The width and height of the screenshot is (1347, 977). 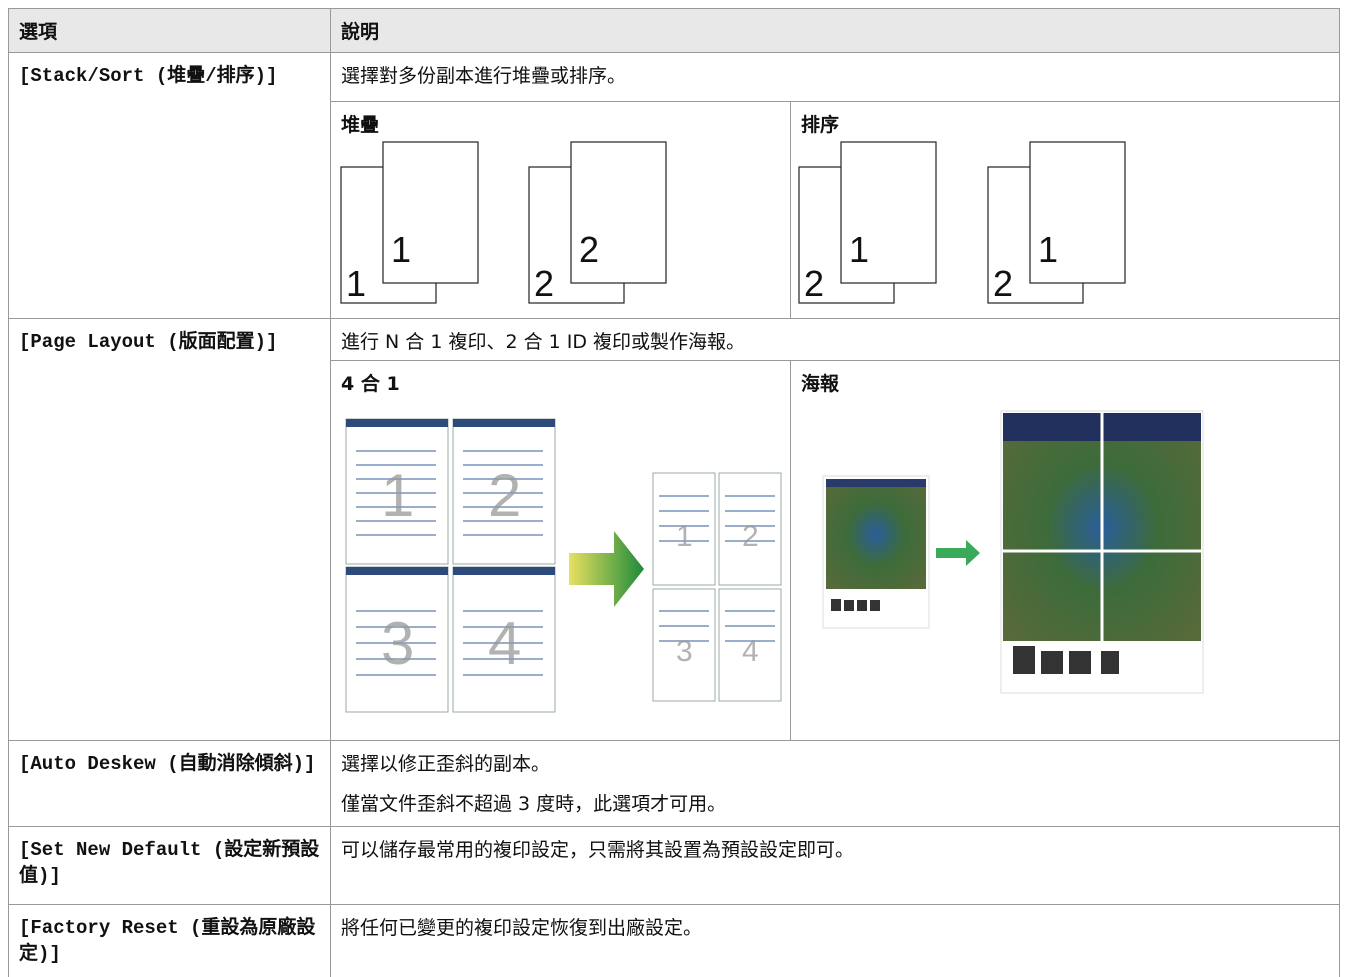 What do you see at coordinates (820, 125) in the screenshot?
I see `sub-title: 排序` at bounding box center [820, 125].